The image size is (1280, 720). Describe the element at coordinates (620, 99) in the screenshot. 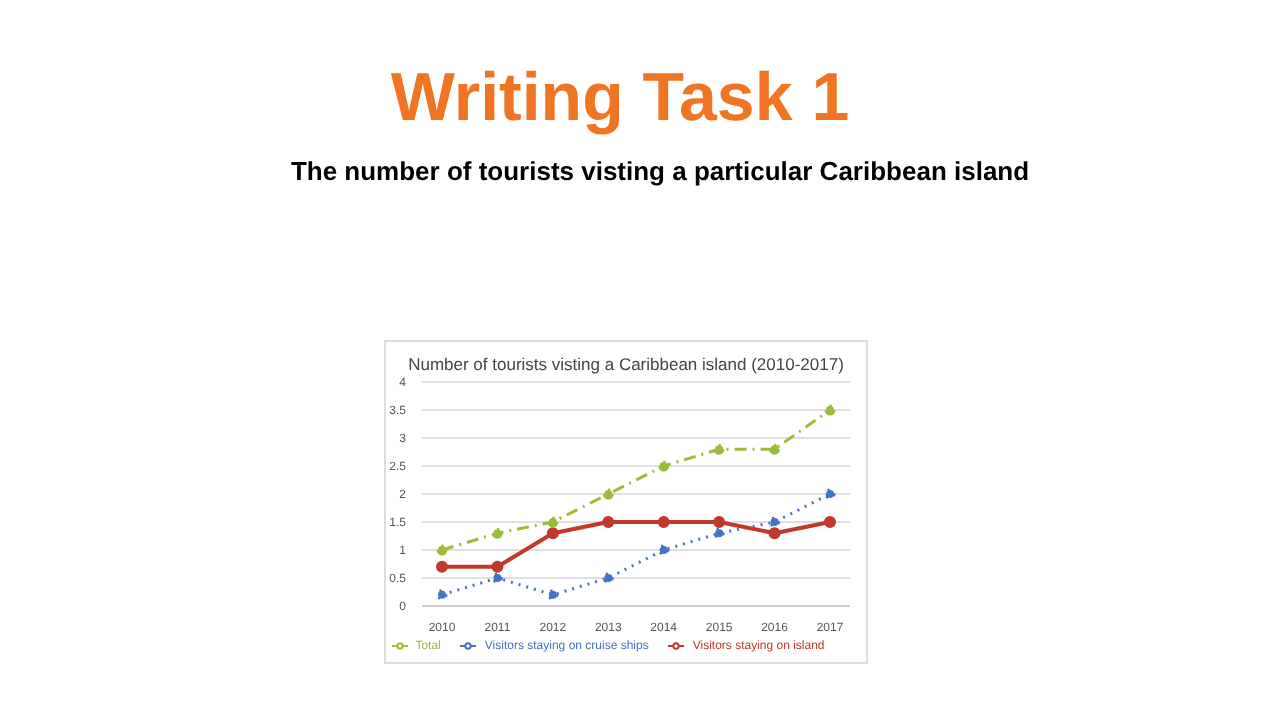

I see `chart-title: Writing Task 1` at that location.